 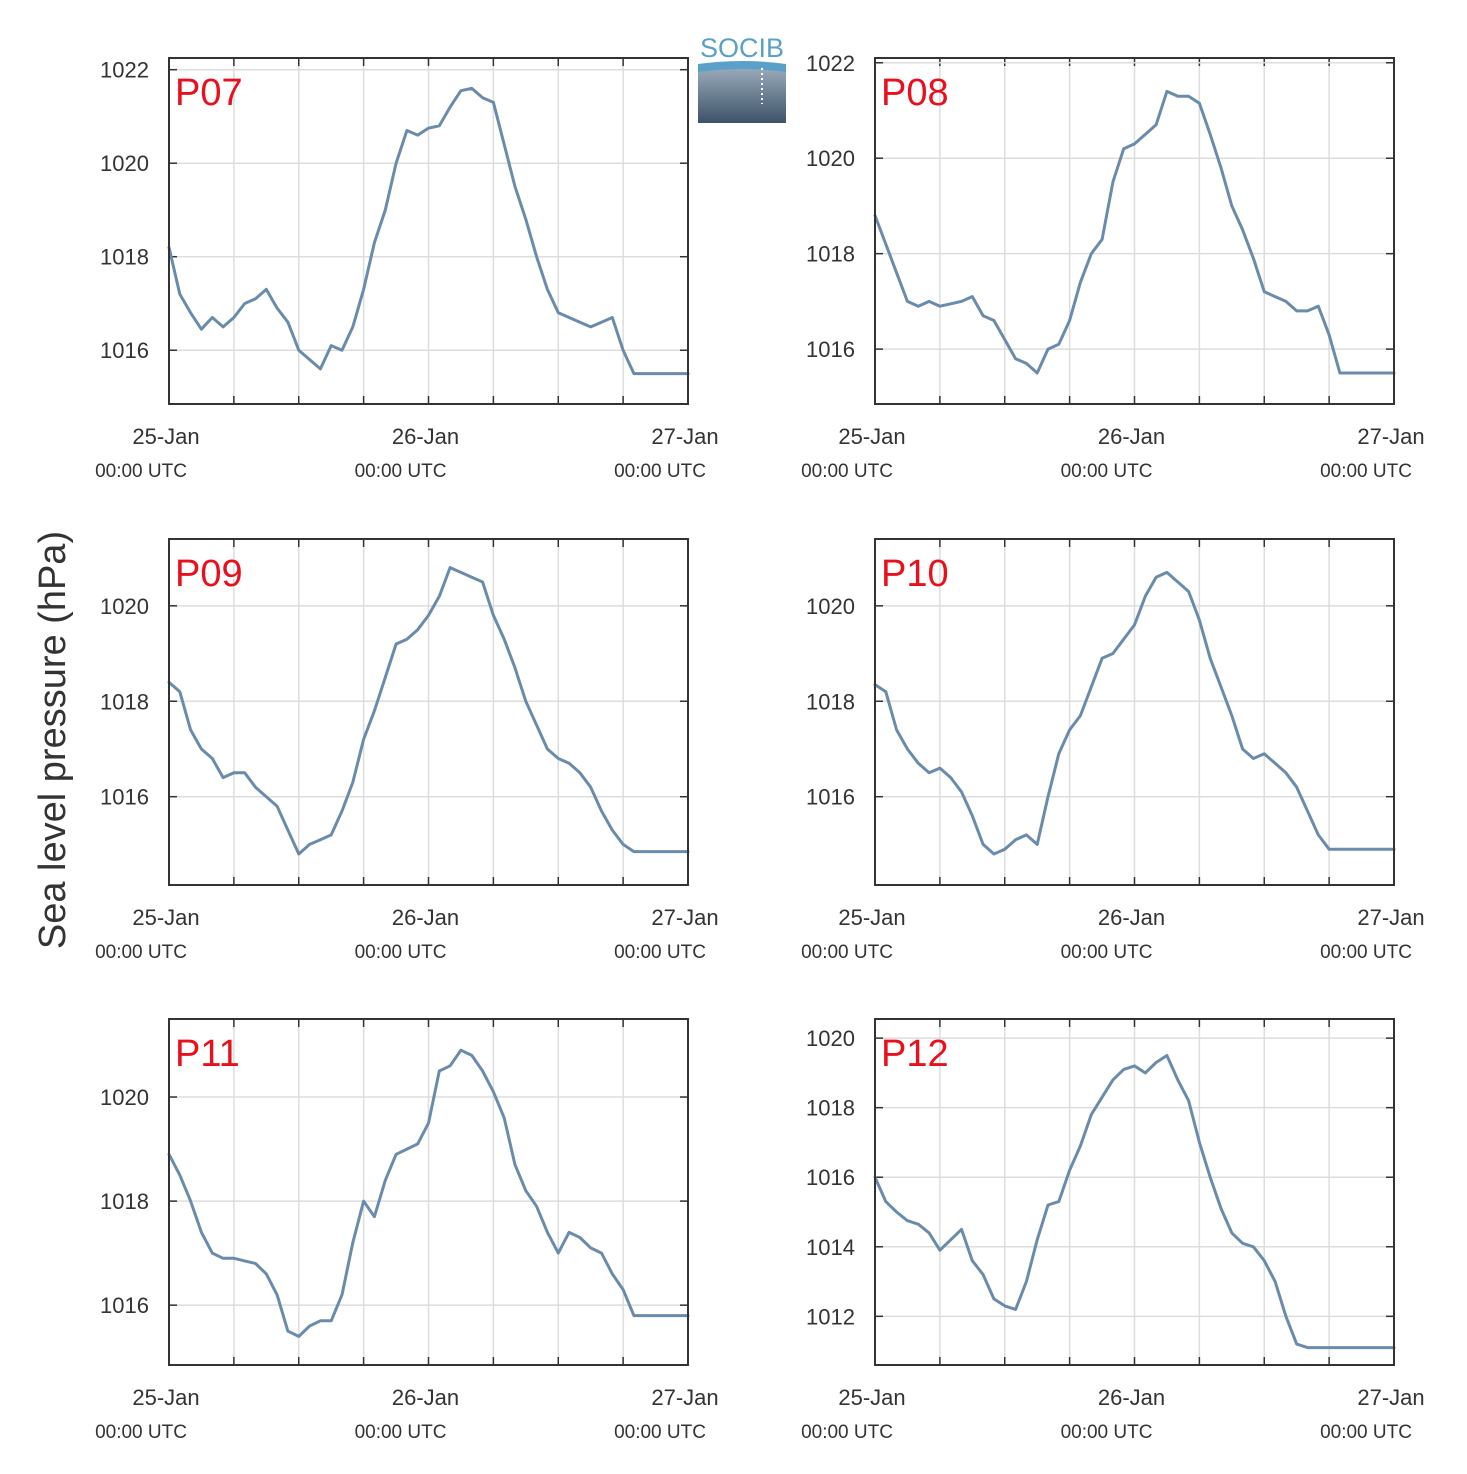 What do you see at coordinates (53, 740) in the screenshot?
I see `y-axis-label: Sea level pressure (hPa)` at bounding box center [53, 740].